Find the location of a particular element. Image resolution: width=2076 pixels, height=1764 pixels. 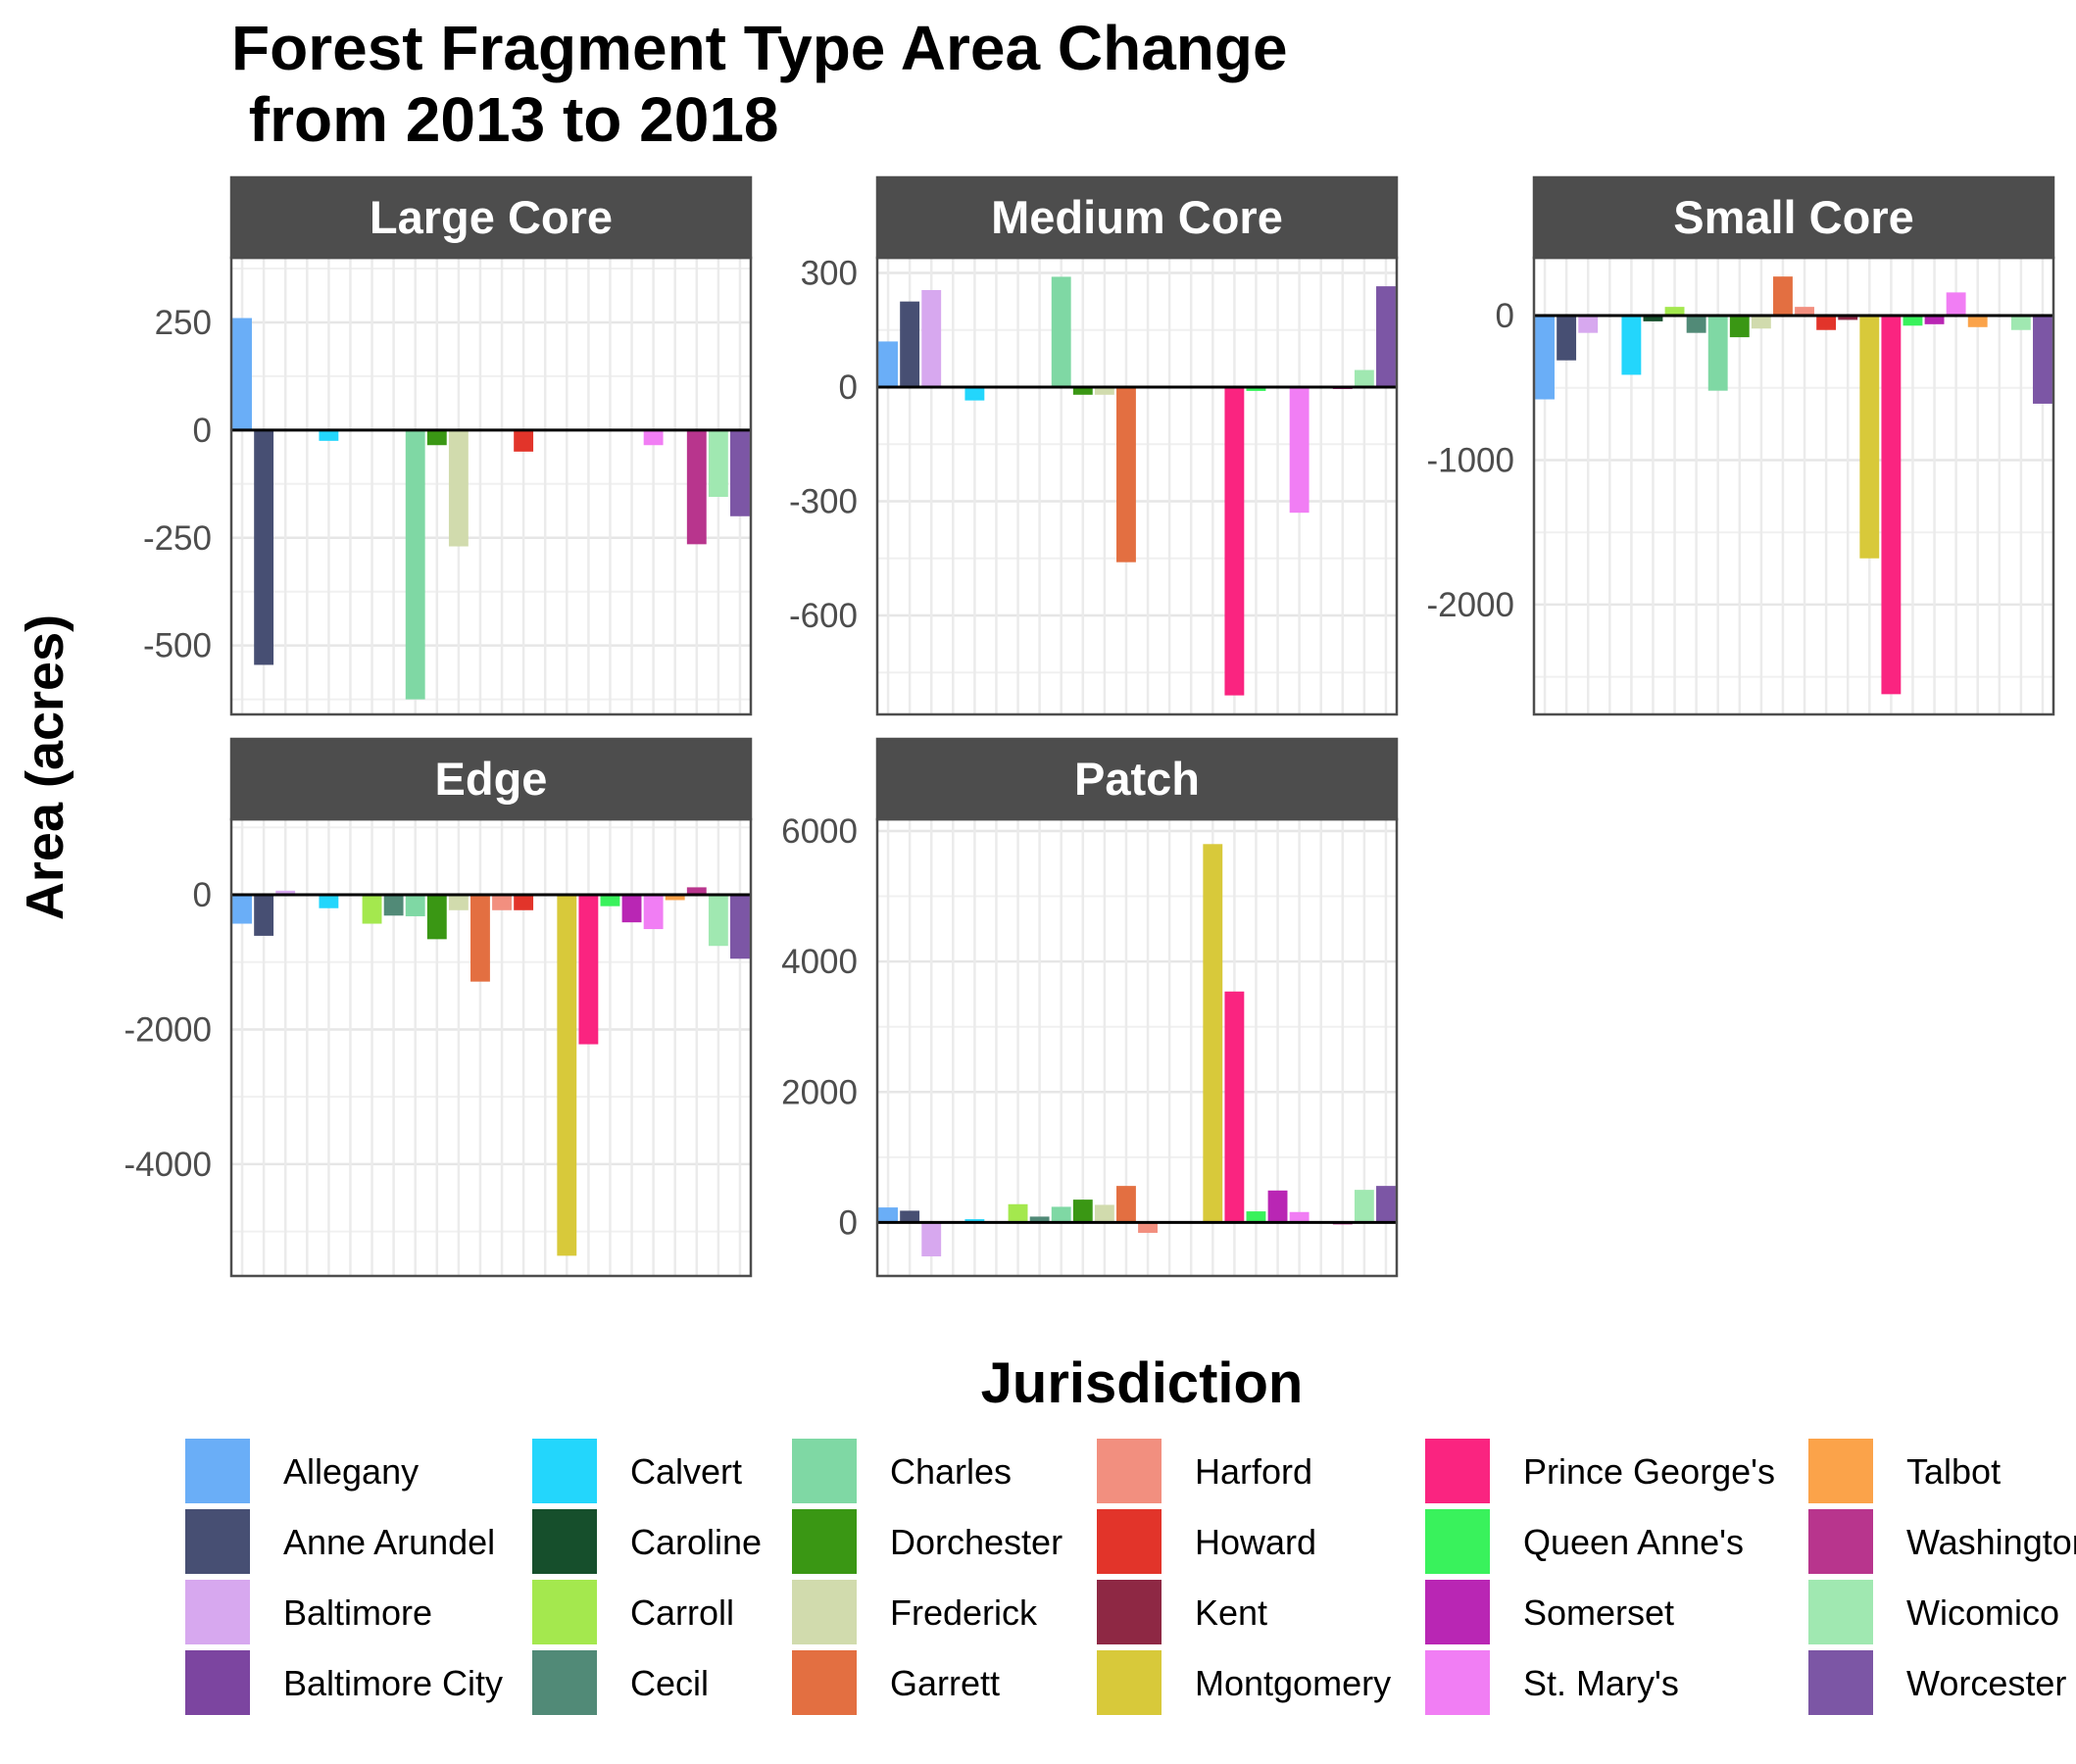

bar-edge-garrett is located at coordinates (480, 938).